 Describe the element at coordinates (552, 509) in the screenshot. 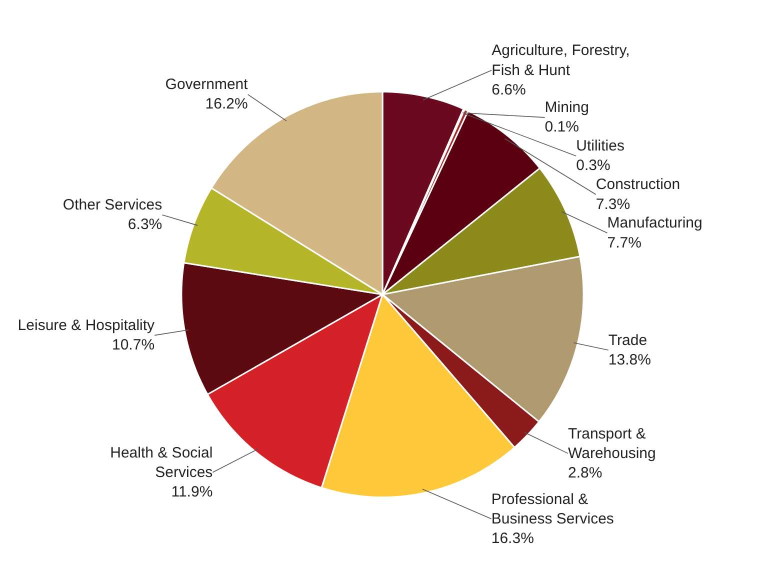

I see `slice-label: Professional & Business Services` at that location.